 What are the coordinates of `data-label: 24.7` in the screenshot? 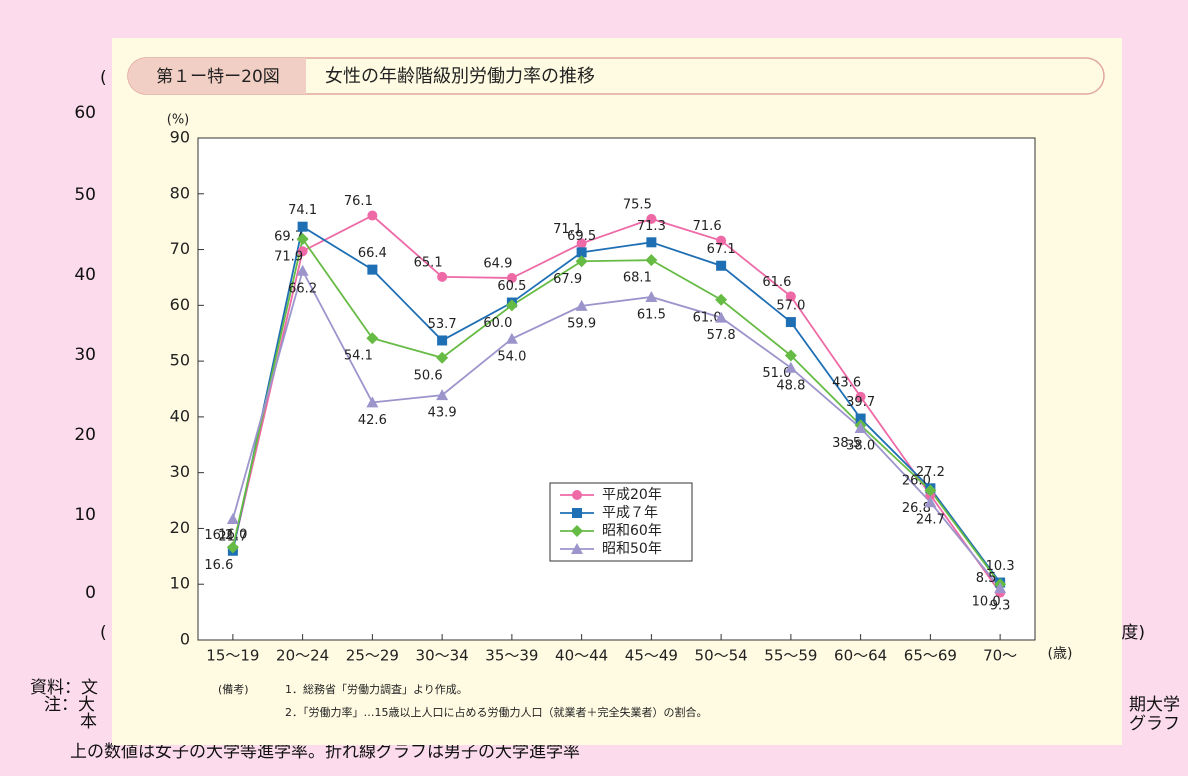 It's located at (930, 520).